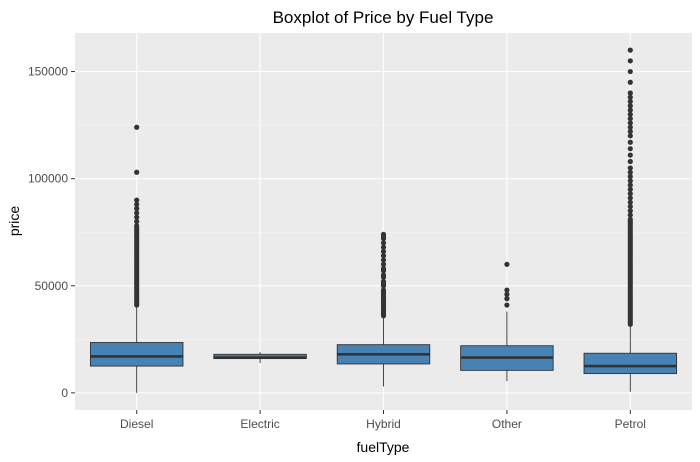  I want to click on x-tick-label: Diesel, so click(136, 424).